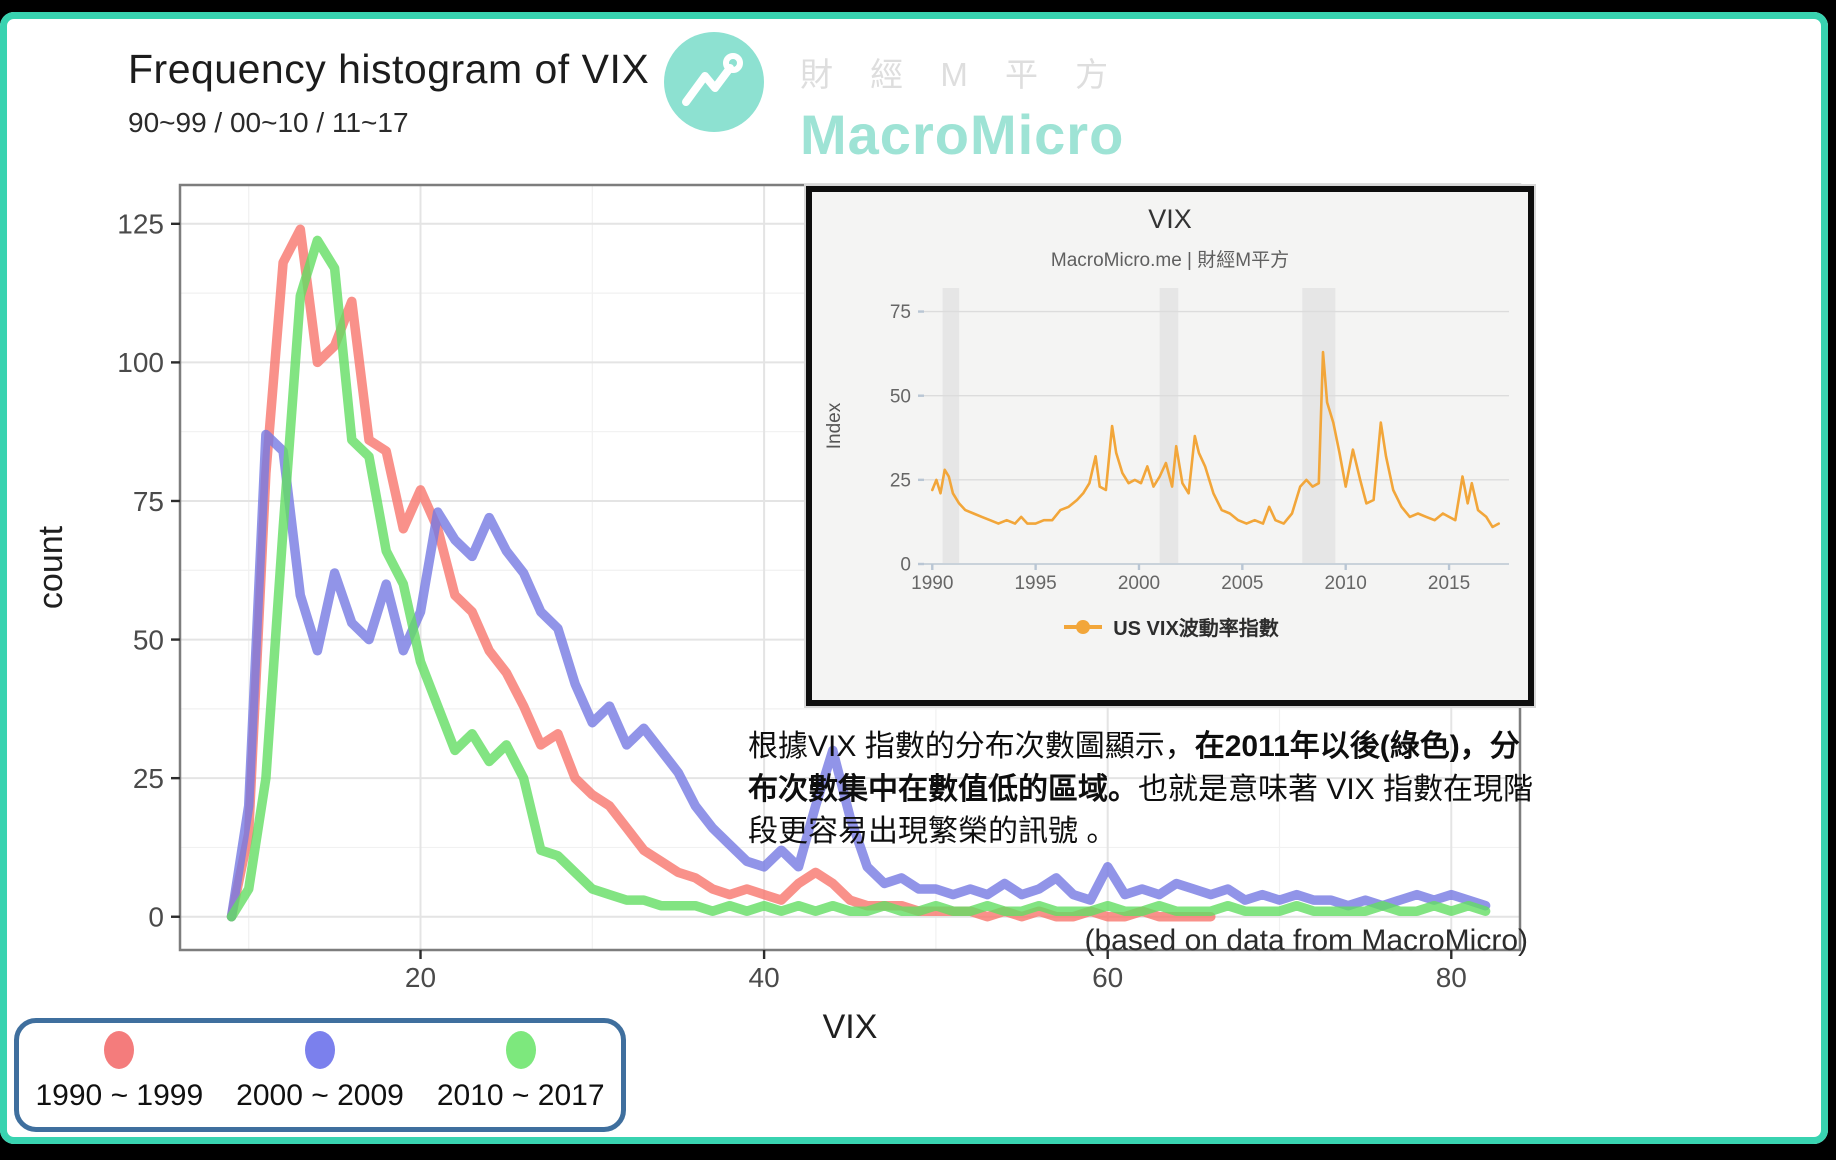 The image size is (1836, 1160). I want to click on svg-text: VIX, so click(850, 1024).